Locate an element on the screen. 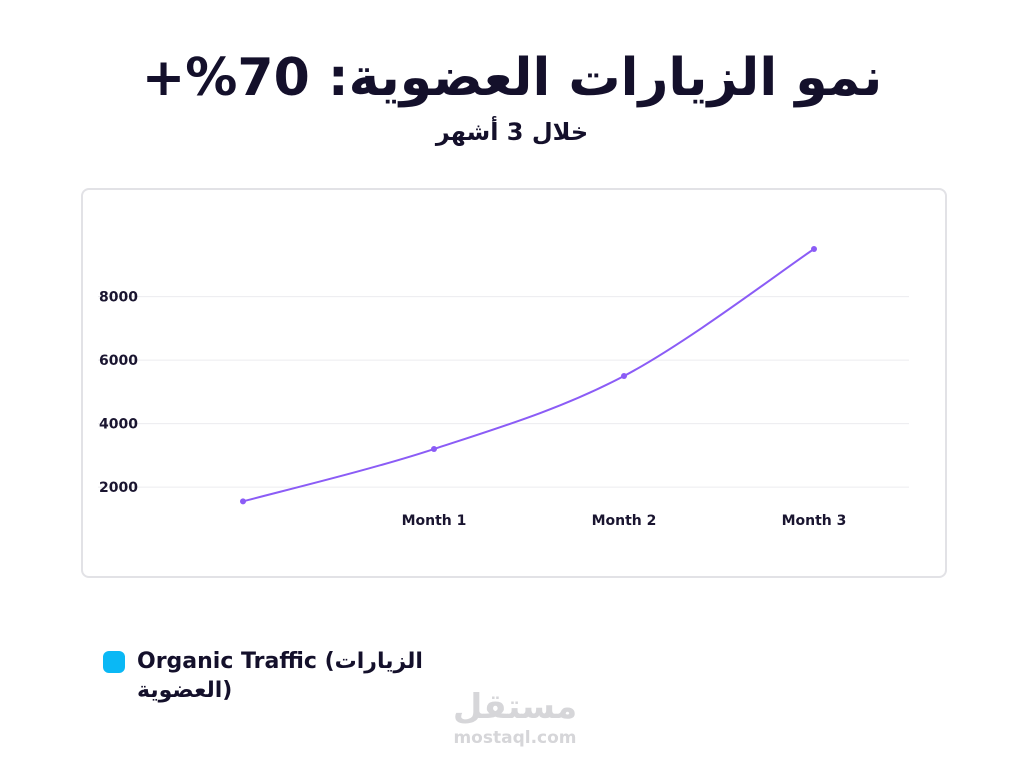 The image size is (1024, 768). chart-legend: Organic Traffic (الزيارات العضوية) is located at coordinates (293, 676).